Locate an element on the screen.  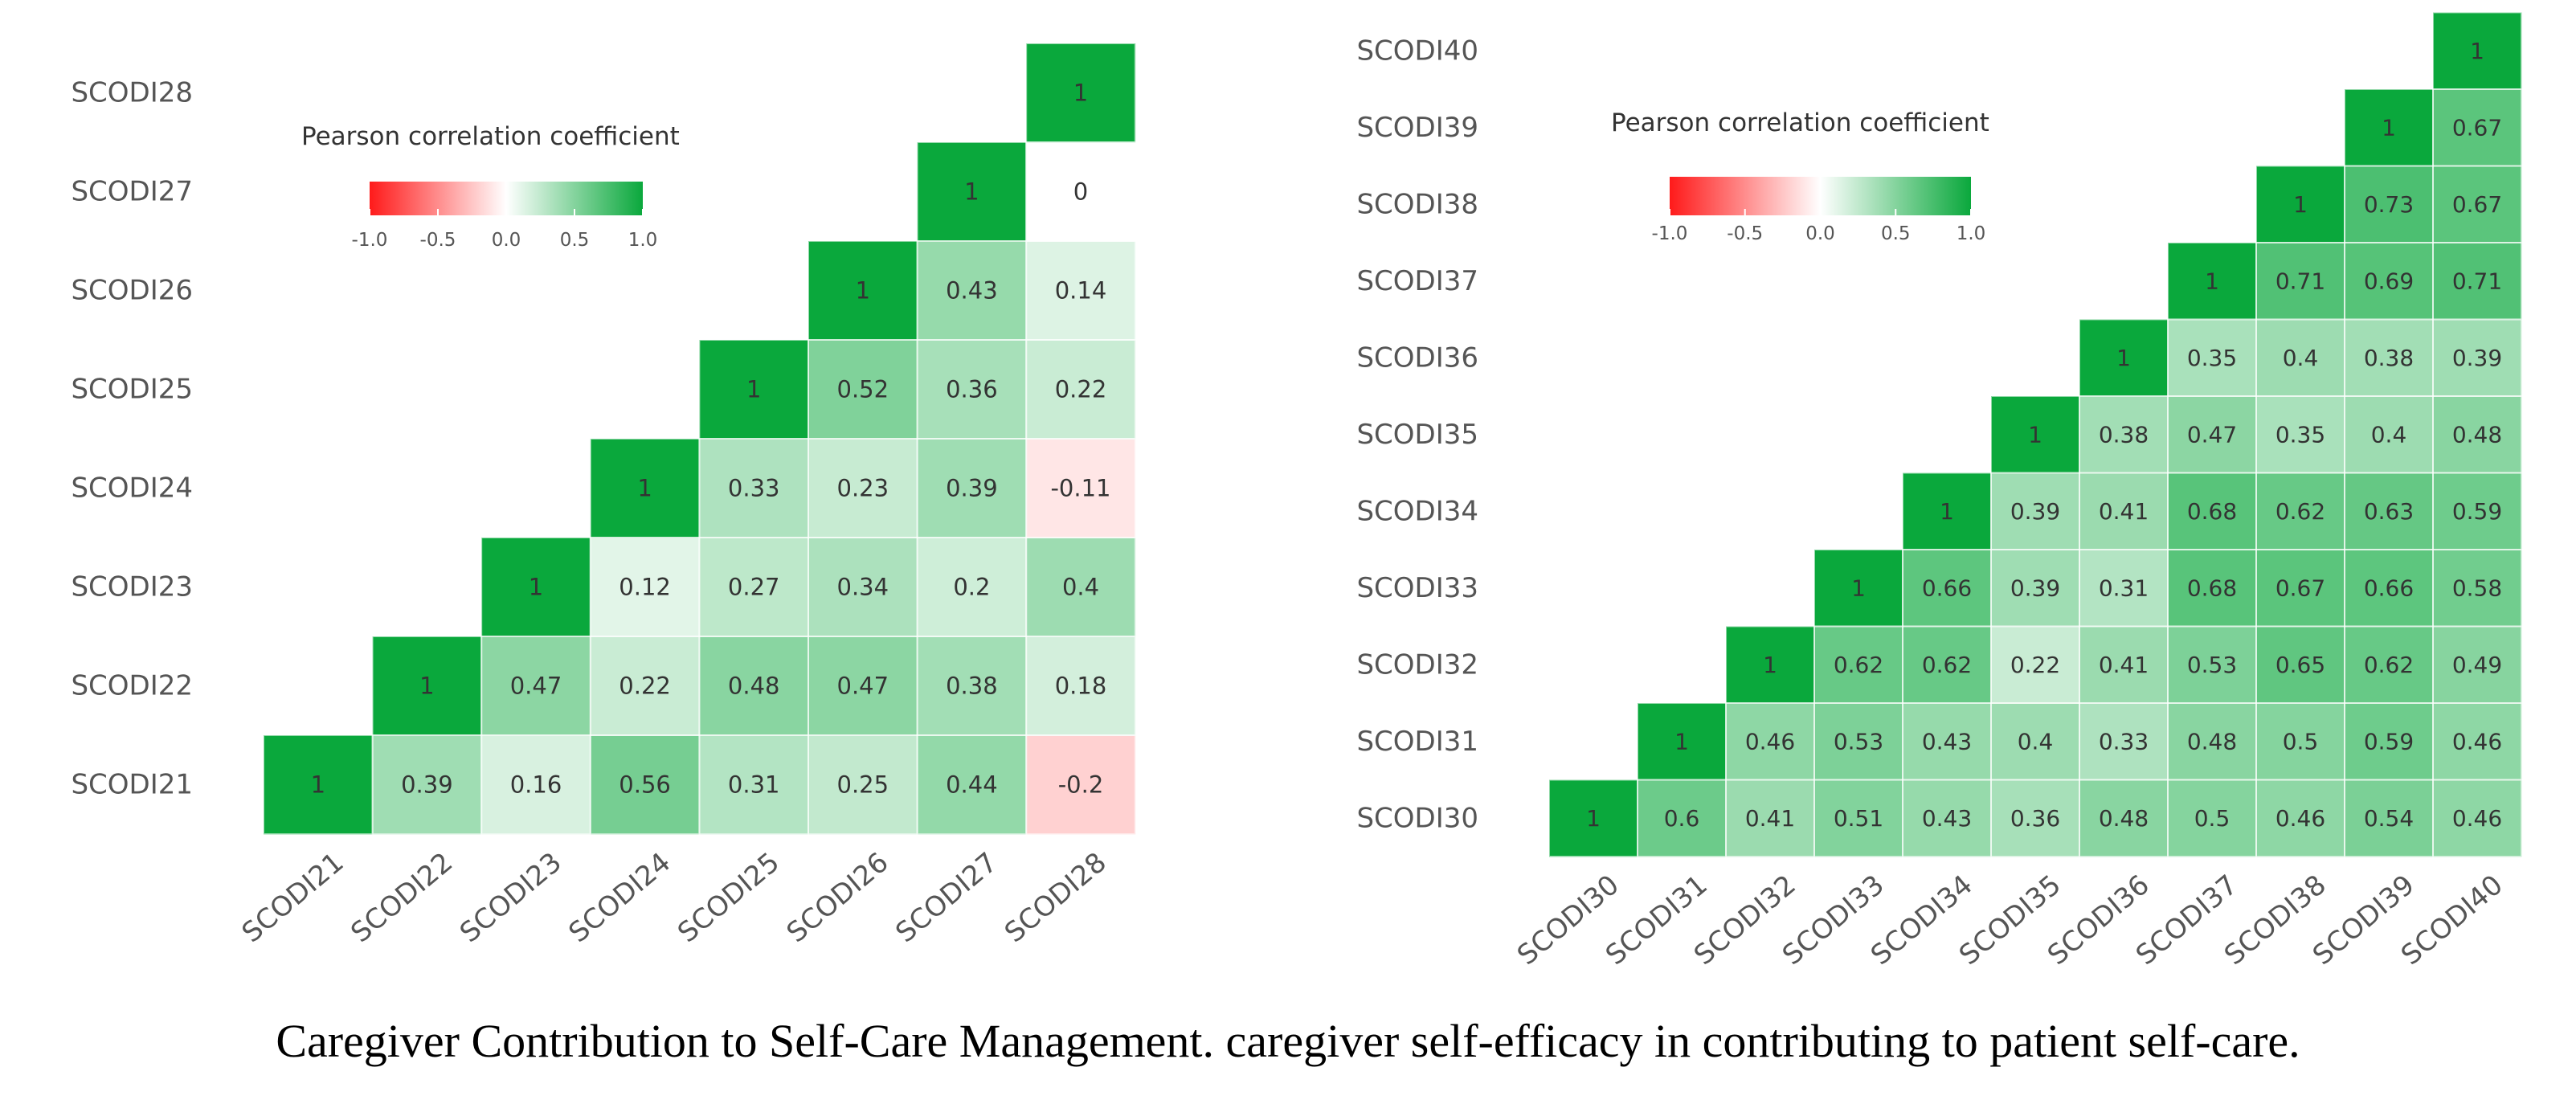
cell-value-label: 0.49 is located at coordinates (2477, 665).